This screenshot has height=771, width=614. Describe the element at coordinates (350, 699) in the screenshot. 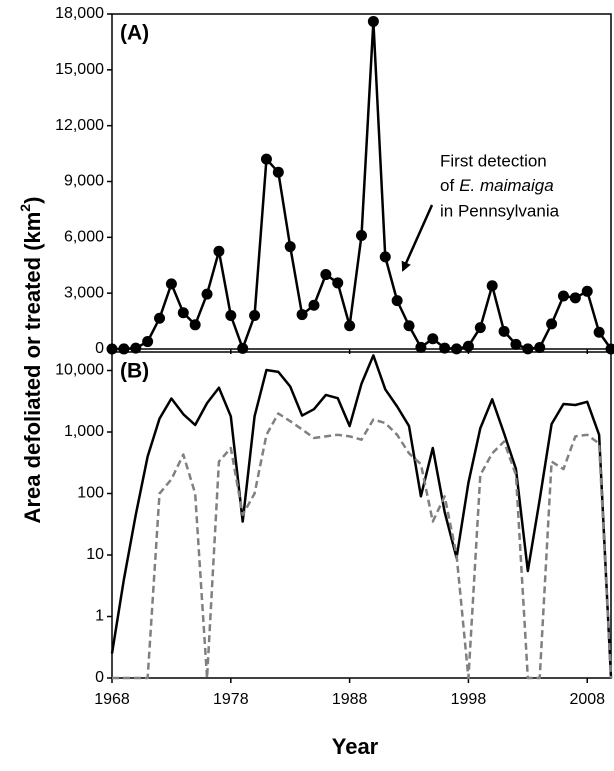

I see `x-tick-label: 1988` at that location.